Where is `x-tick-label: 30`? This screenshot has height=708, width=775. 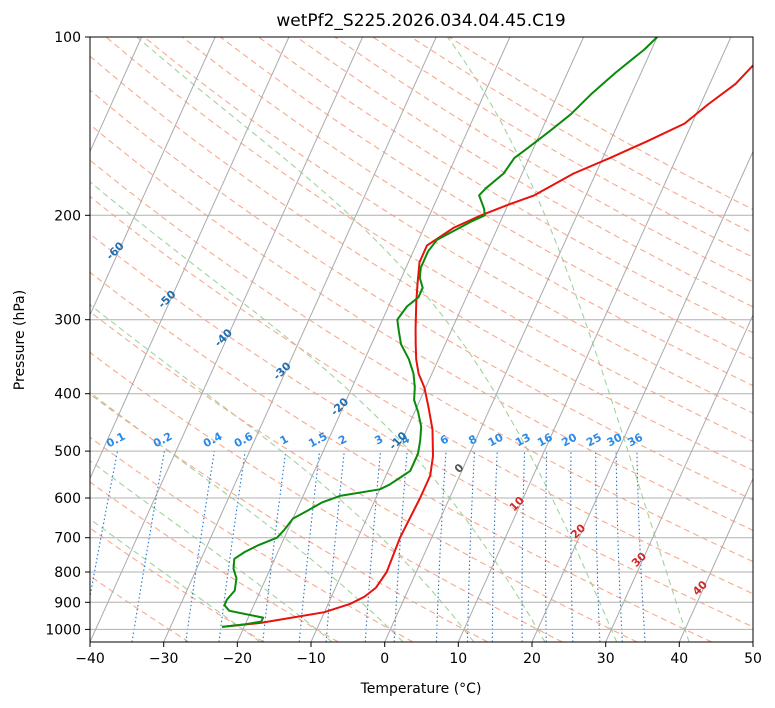 x-tick-label: 30 is located at coordinates (606, 659).